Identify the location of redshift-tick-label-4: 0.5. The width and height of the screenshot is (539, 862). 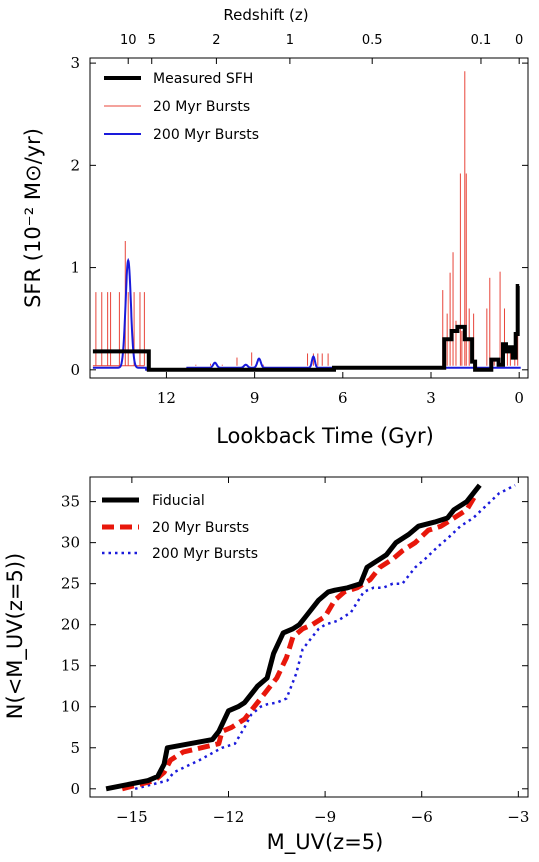
(372, 40).